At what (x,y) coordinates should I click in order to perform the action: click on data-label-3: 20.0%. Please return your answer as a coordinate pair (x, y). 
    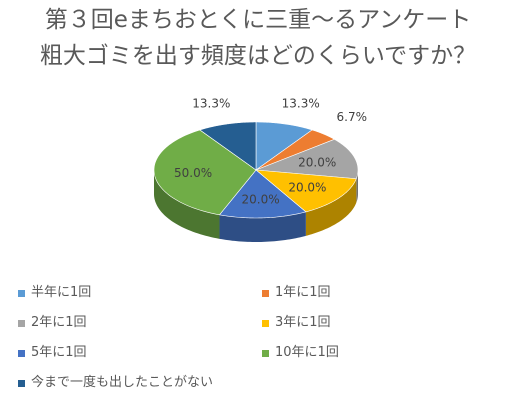
    Looking at the image, I should click on (317, 163).